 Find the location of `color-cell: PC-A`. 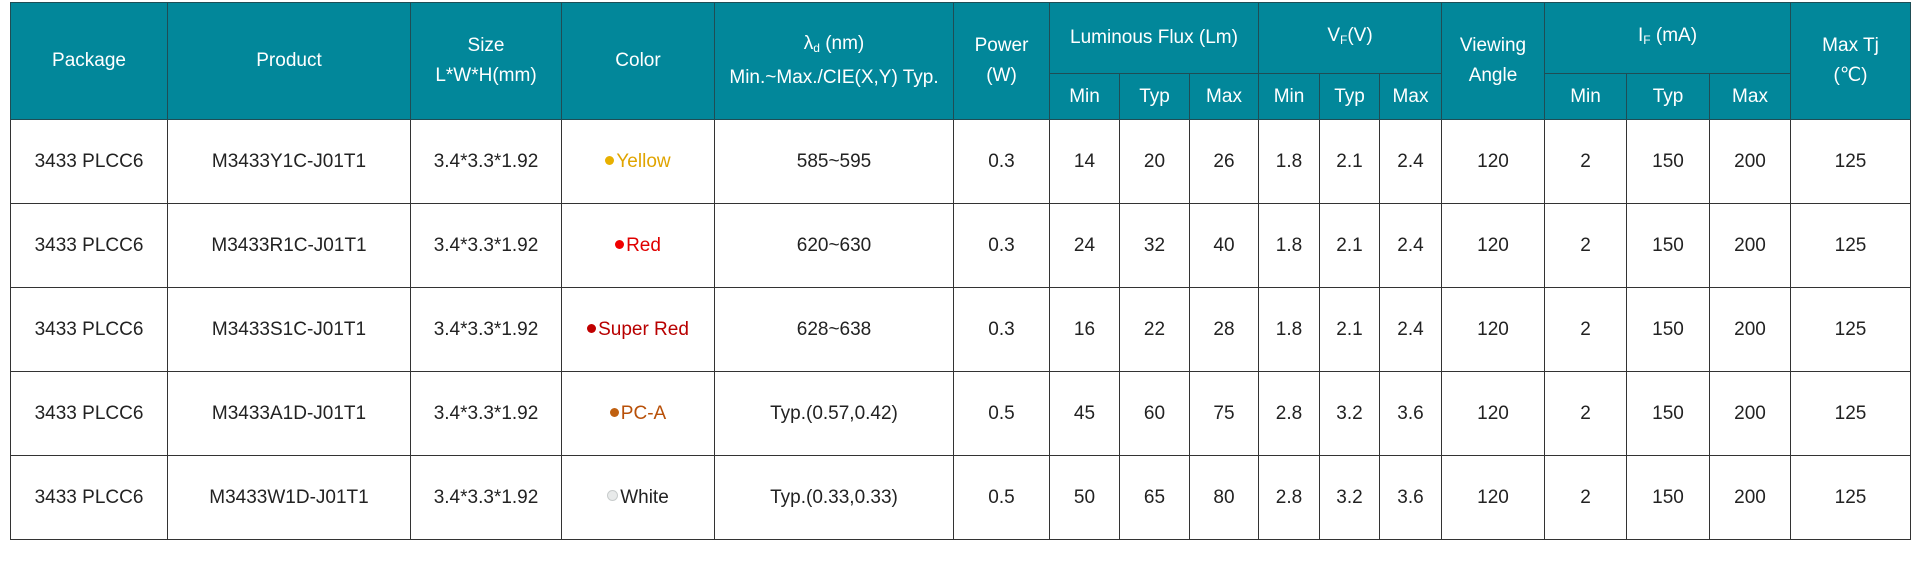

color-cell: PC-A is located at coordinates (638, 413).